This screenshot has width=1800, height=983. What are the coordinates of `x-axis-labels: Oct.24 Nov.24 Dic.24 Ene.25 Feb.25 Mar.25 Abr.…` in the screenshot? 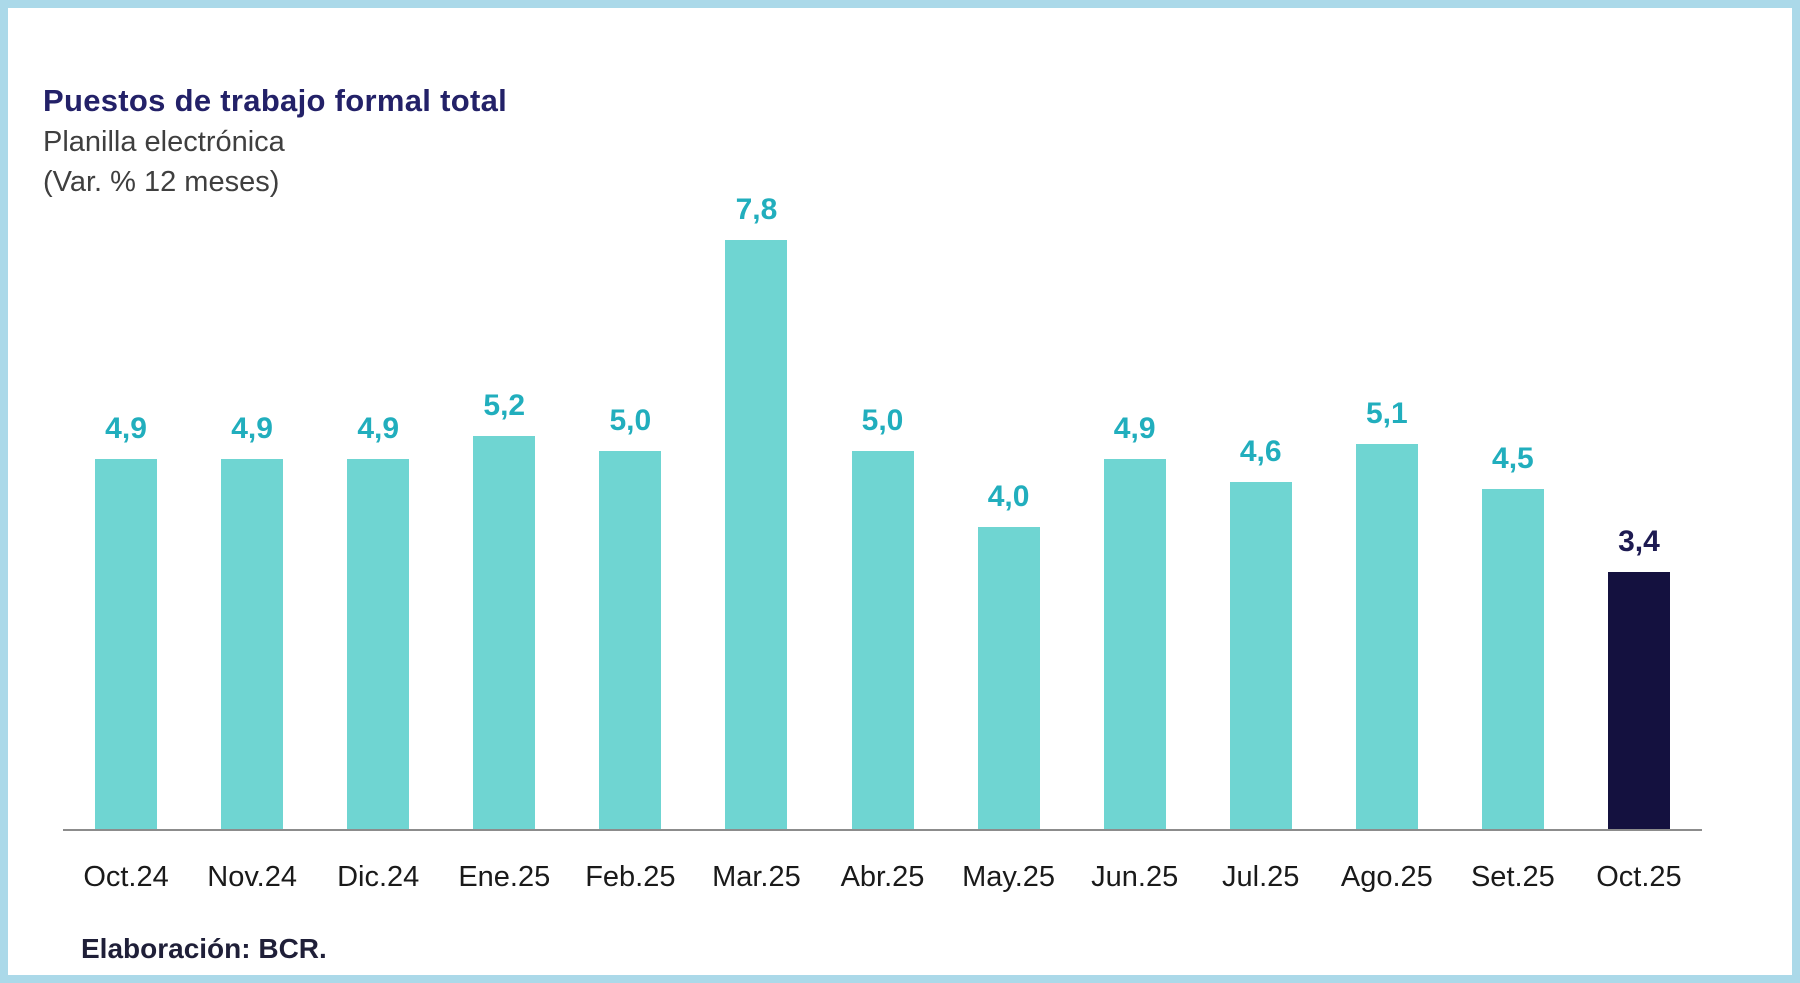 It's located at (882, 877).